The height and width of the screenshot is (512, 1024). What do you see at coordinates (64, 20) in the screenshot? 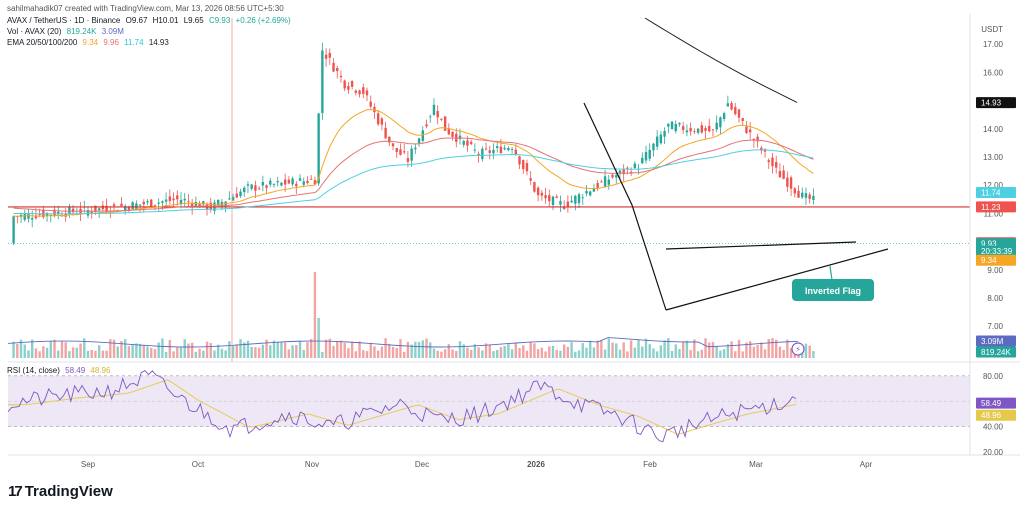
I see `symbol-title: AVAX / TetherUS · 1D · Binance` at bounding box center [64, 20].